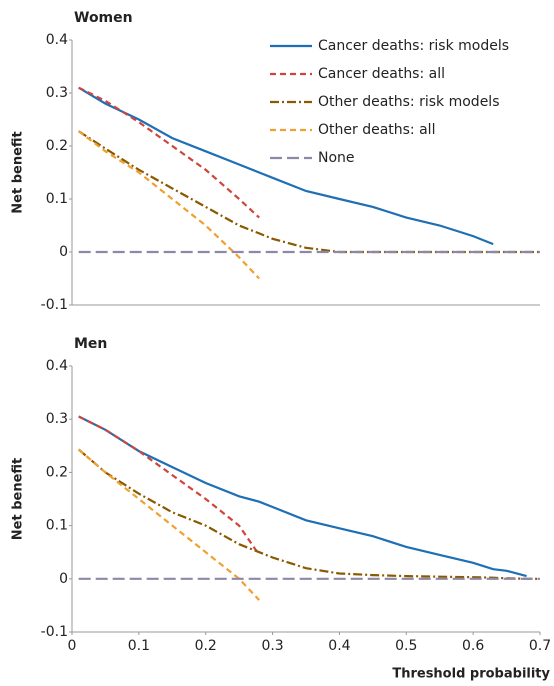  Describe the element at coordinates (409, 102) in the screenshot. I see `legend-label: Other deaths: risk models` at that location.